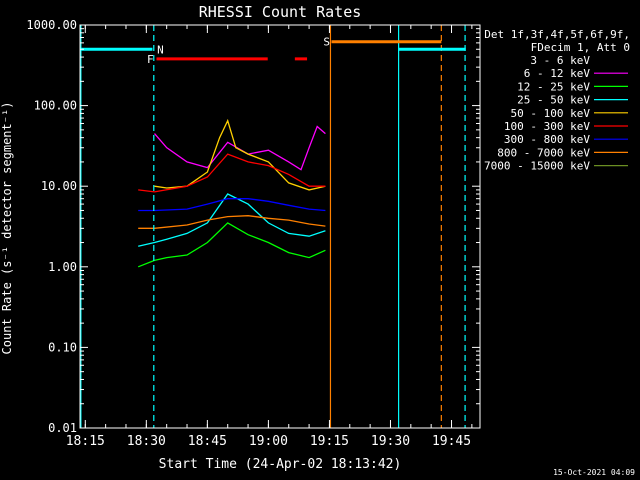 This screenshot has width=640, height=480. I want to click on x-tick-label: 19:45, so click(451, 441).